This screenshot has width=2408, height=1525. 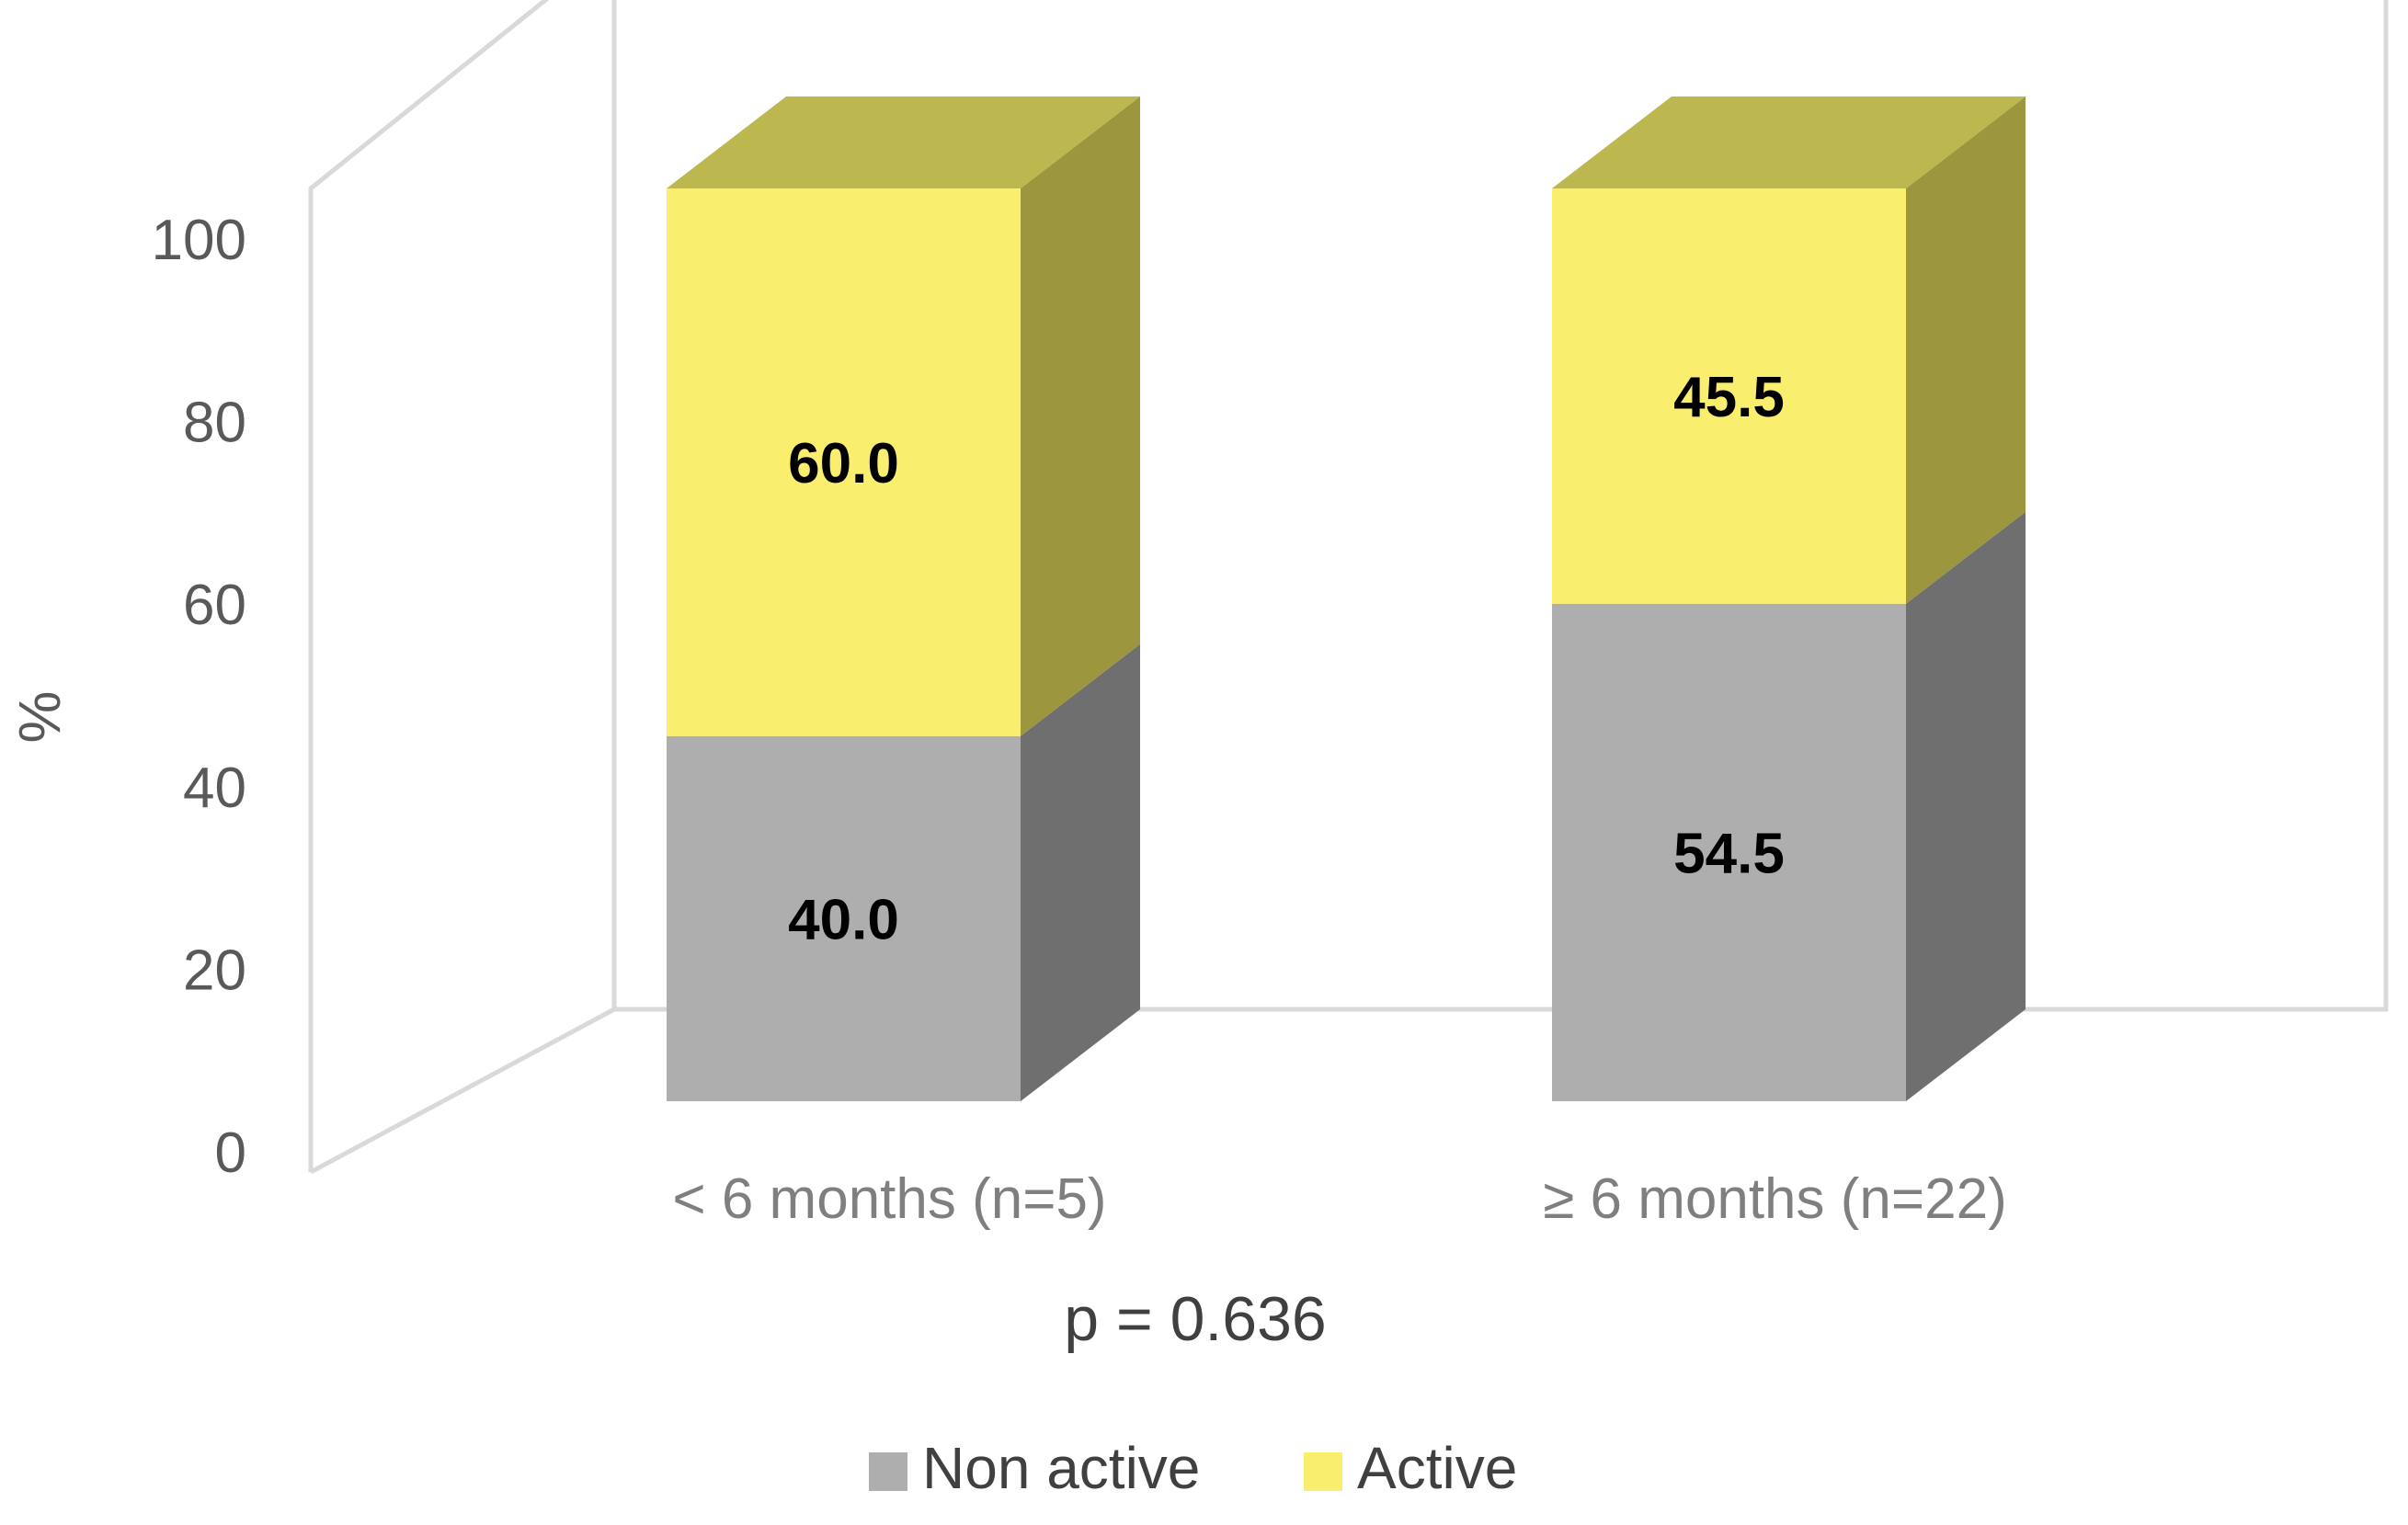 I want to click on y-tick-label: 20, so click(x=214, y=970).